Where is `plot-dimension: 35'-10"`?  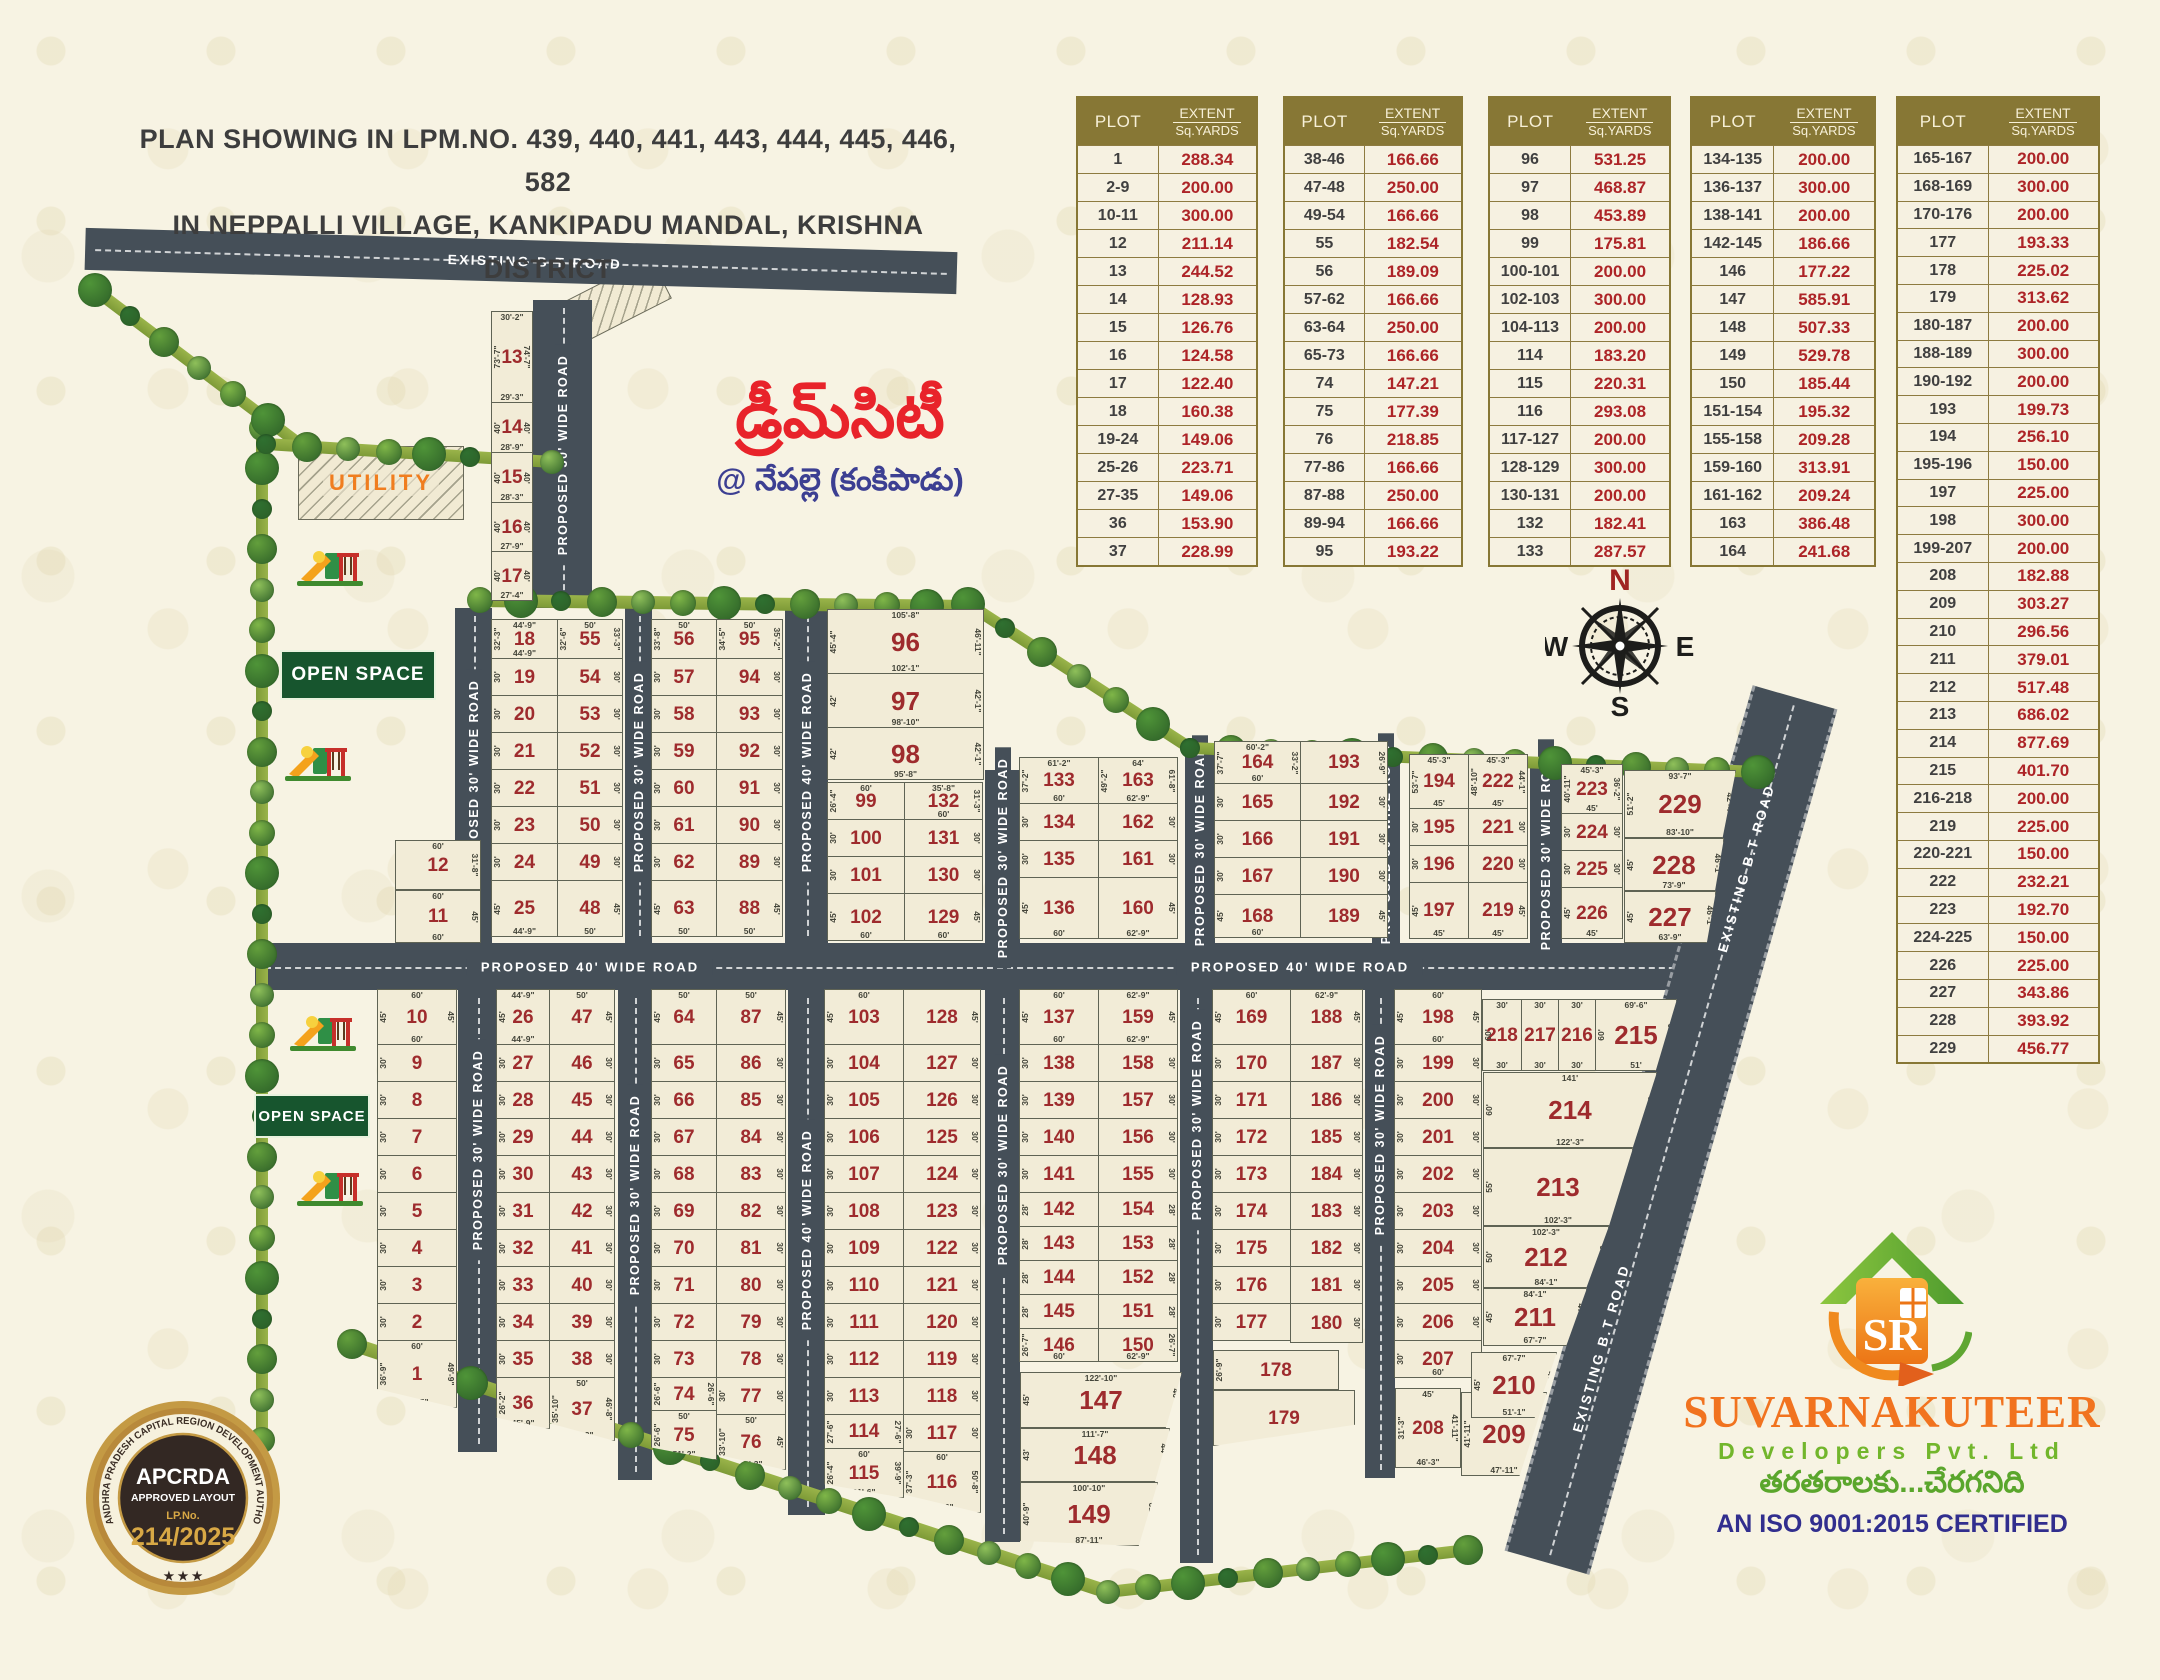 plot-dimension: 35'-10" is located at coordinates (555, 1409).